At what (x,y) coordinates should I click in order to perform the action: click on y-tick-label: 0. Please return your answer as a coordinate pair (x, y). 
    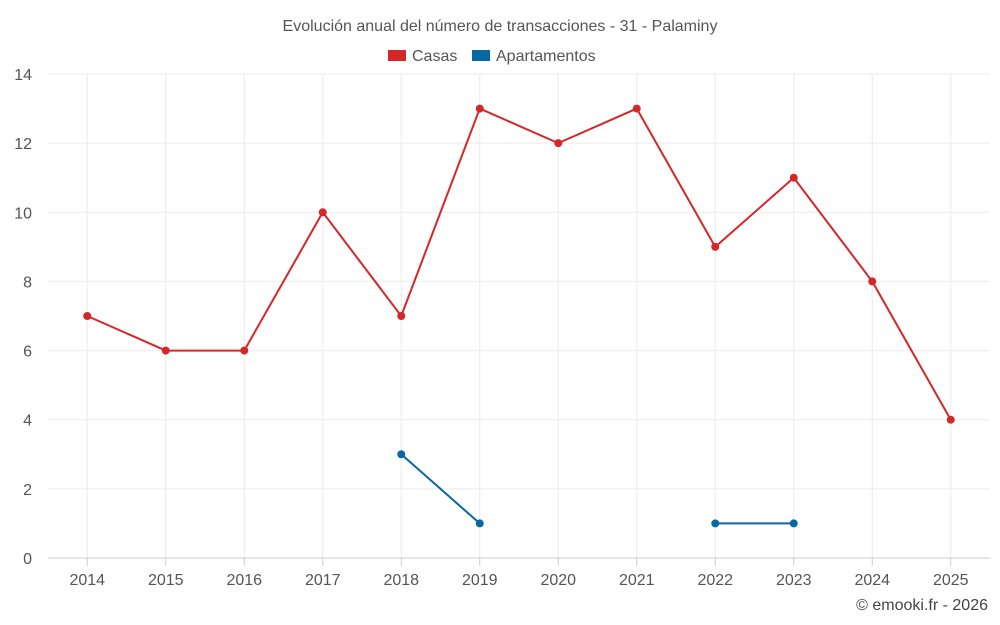
    Looking at the image, I should click on (27, 559).